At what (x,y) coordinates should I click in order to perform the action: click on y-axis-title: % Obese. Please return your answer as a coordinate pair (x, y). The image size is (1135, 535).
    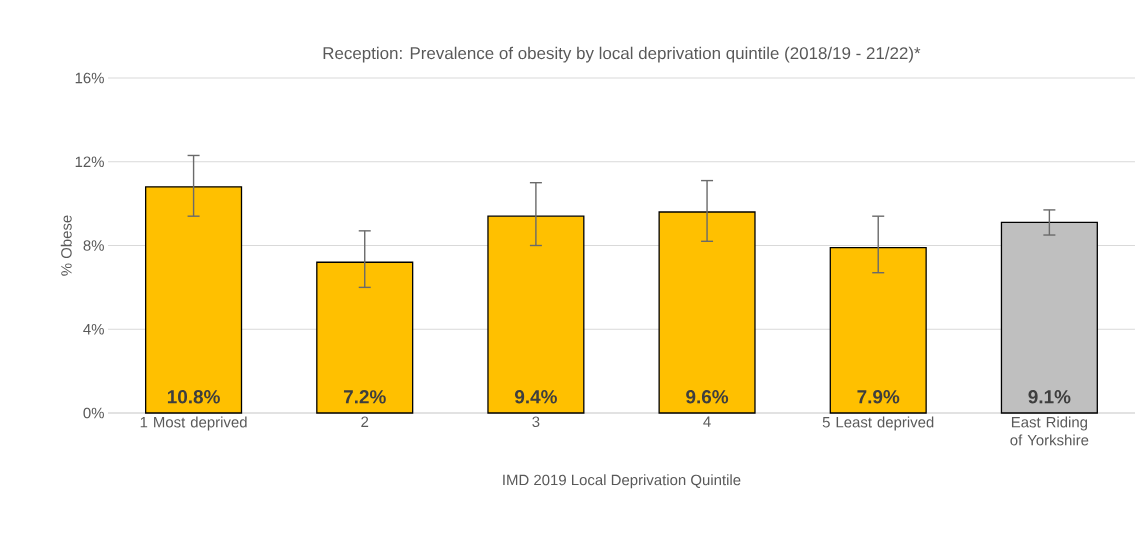
    Looking at the image, I should click on (66, 245).